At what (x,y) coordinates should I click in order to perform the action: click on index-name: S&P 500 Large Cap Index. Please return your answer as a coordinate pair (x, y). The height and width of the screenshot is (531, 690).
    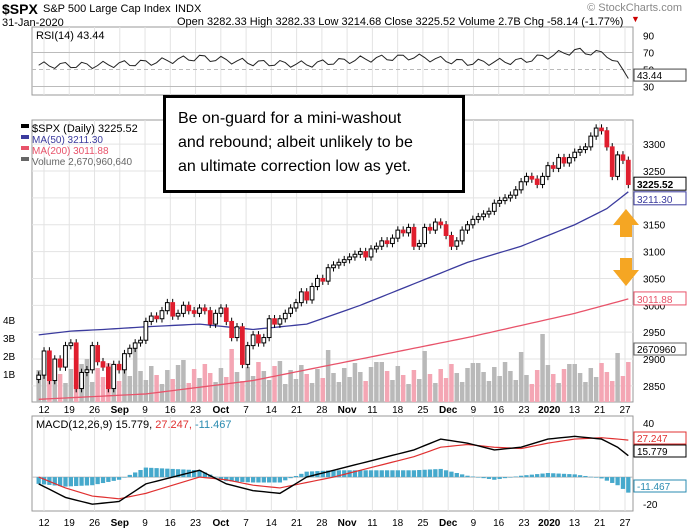
    Looking at the image, I should click on (107, 9).